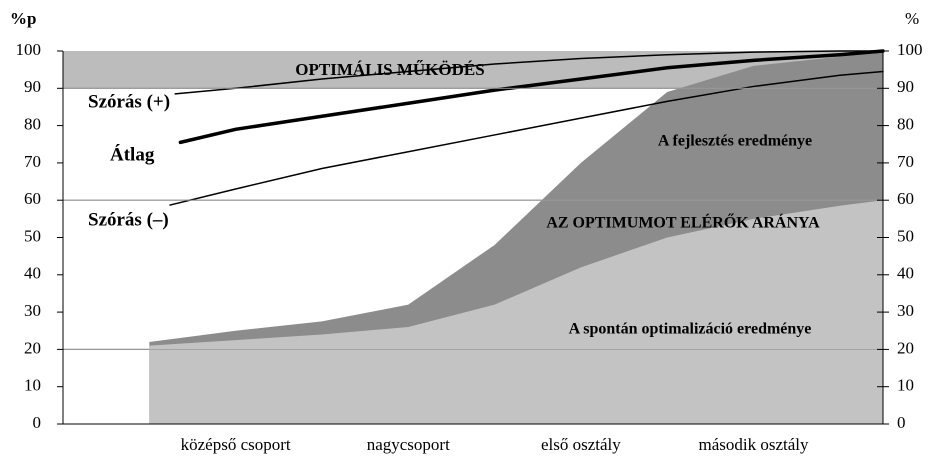  I want to click on y-tick-label: 80, so click(32, 124).